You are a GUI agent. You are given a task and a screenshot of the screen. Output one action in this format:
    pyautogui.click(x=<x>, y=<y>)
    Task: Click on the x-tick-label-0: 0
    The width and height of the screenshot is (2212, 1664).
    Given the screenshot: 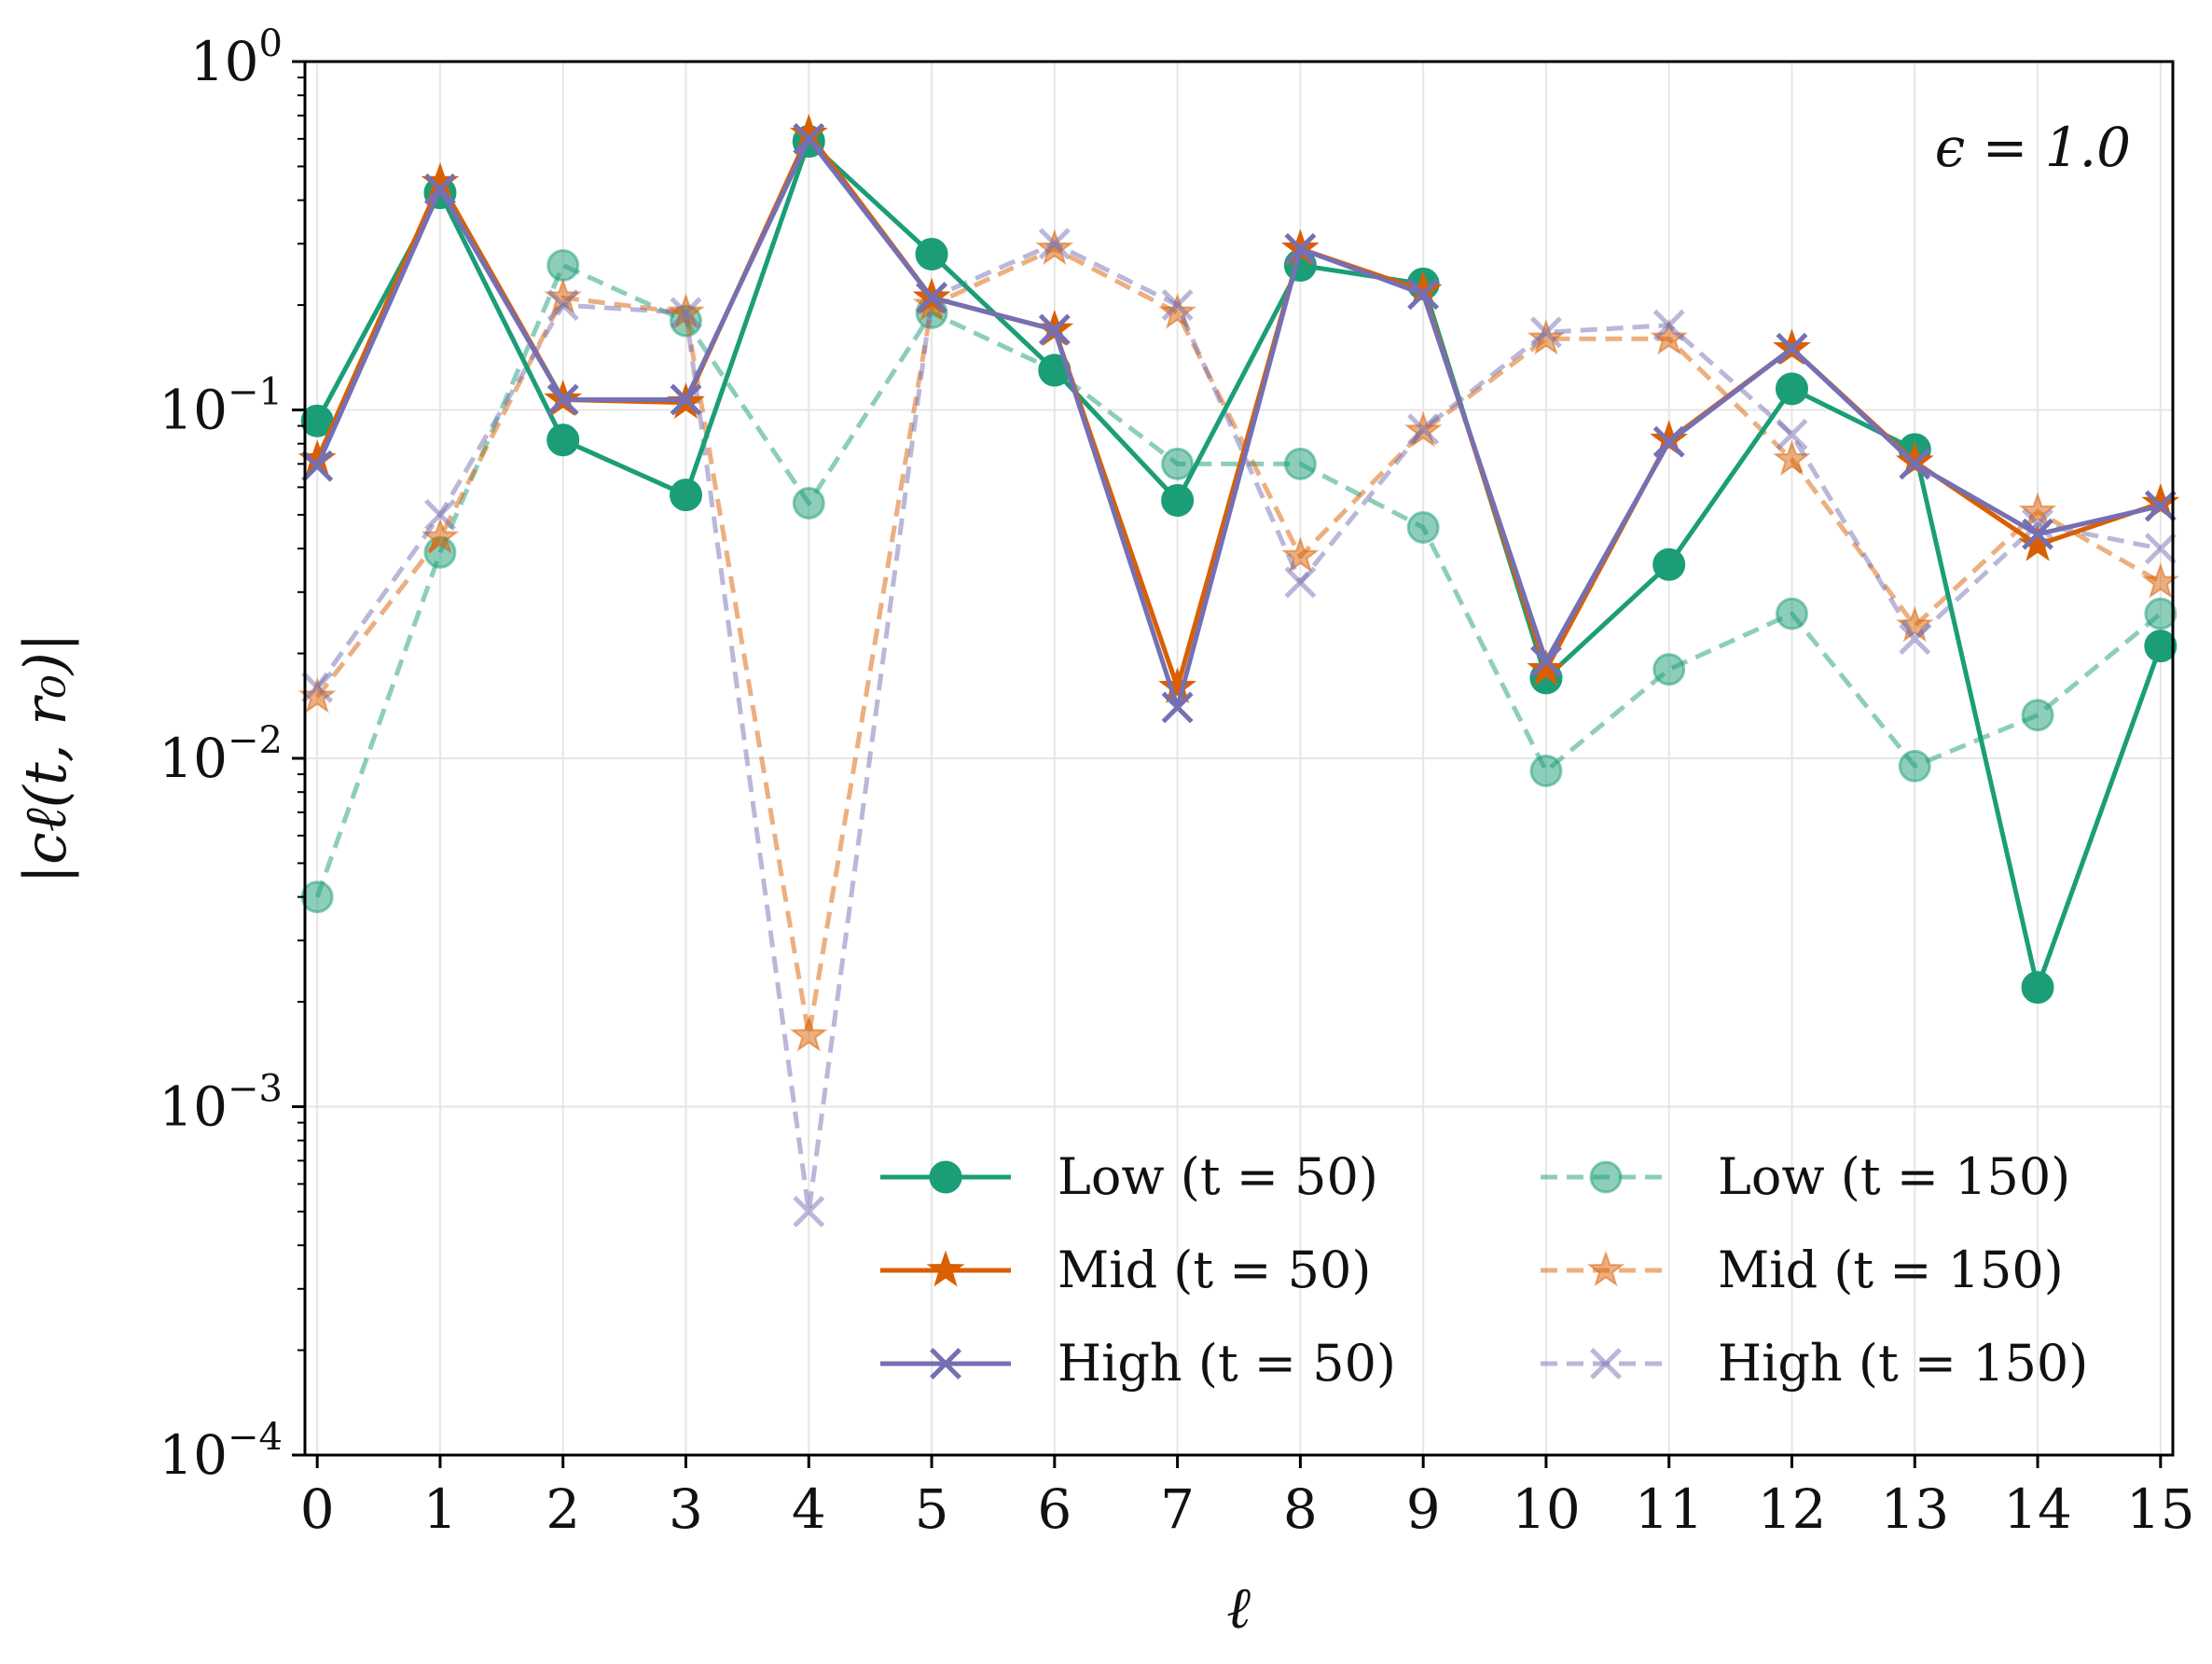 What is the action you would take?
    pyautogui.click(x=317, y=1509)
    